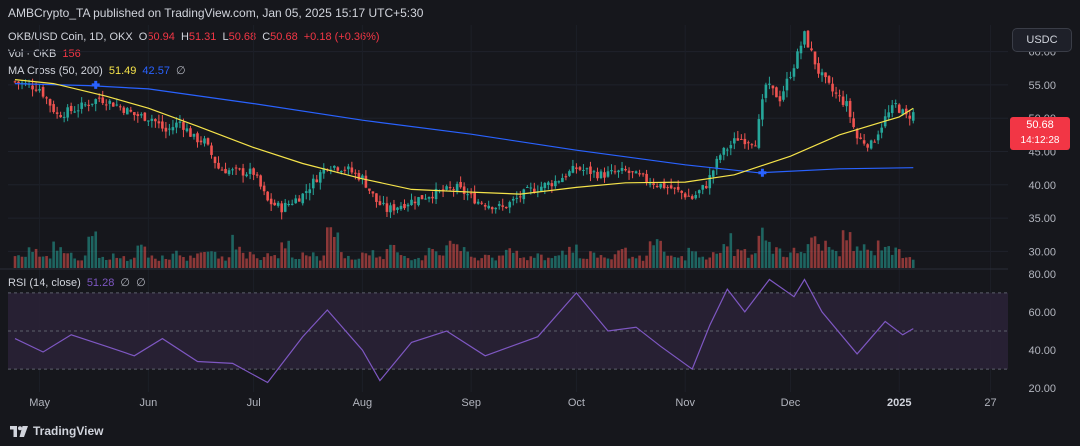 This screenshot has width=1080, height=446. Describe the element at coordinates (122, 71) in the screenshot. I see `ma-fast-value: 51.49` at that location.